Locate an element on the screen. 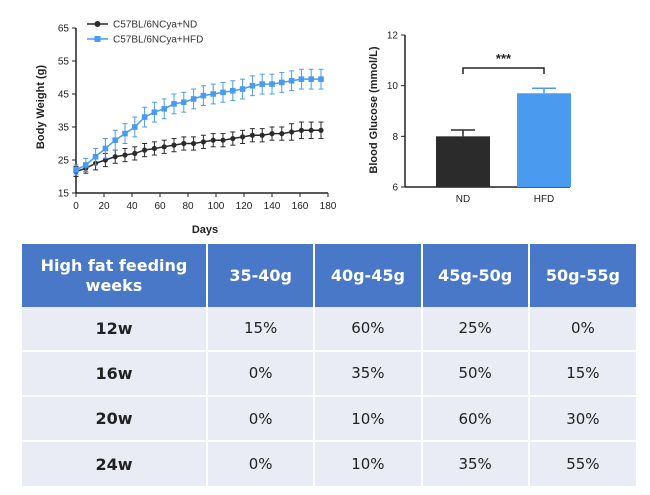 The width and height of the screenshot is (650, 495). bar-y-tick-label: 6 is located at coordinates (395, 188).